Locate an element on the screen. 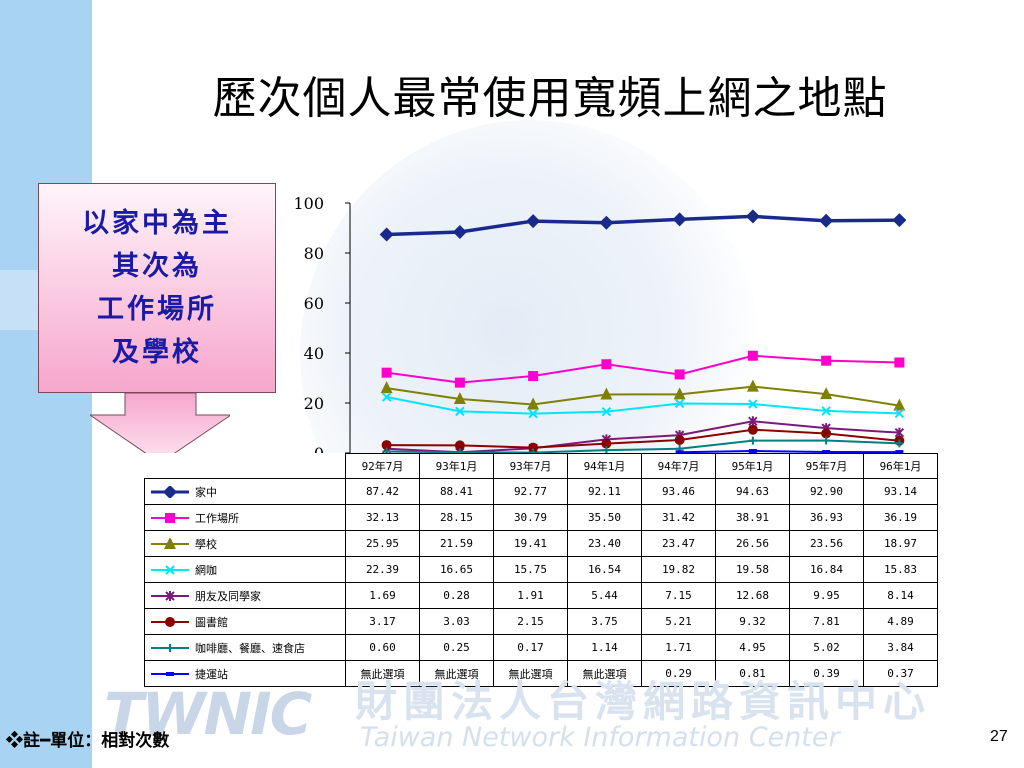  legend-label: 網咖 is located at coordinates (206, 570).